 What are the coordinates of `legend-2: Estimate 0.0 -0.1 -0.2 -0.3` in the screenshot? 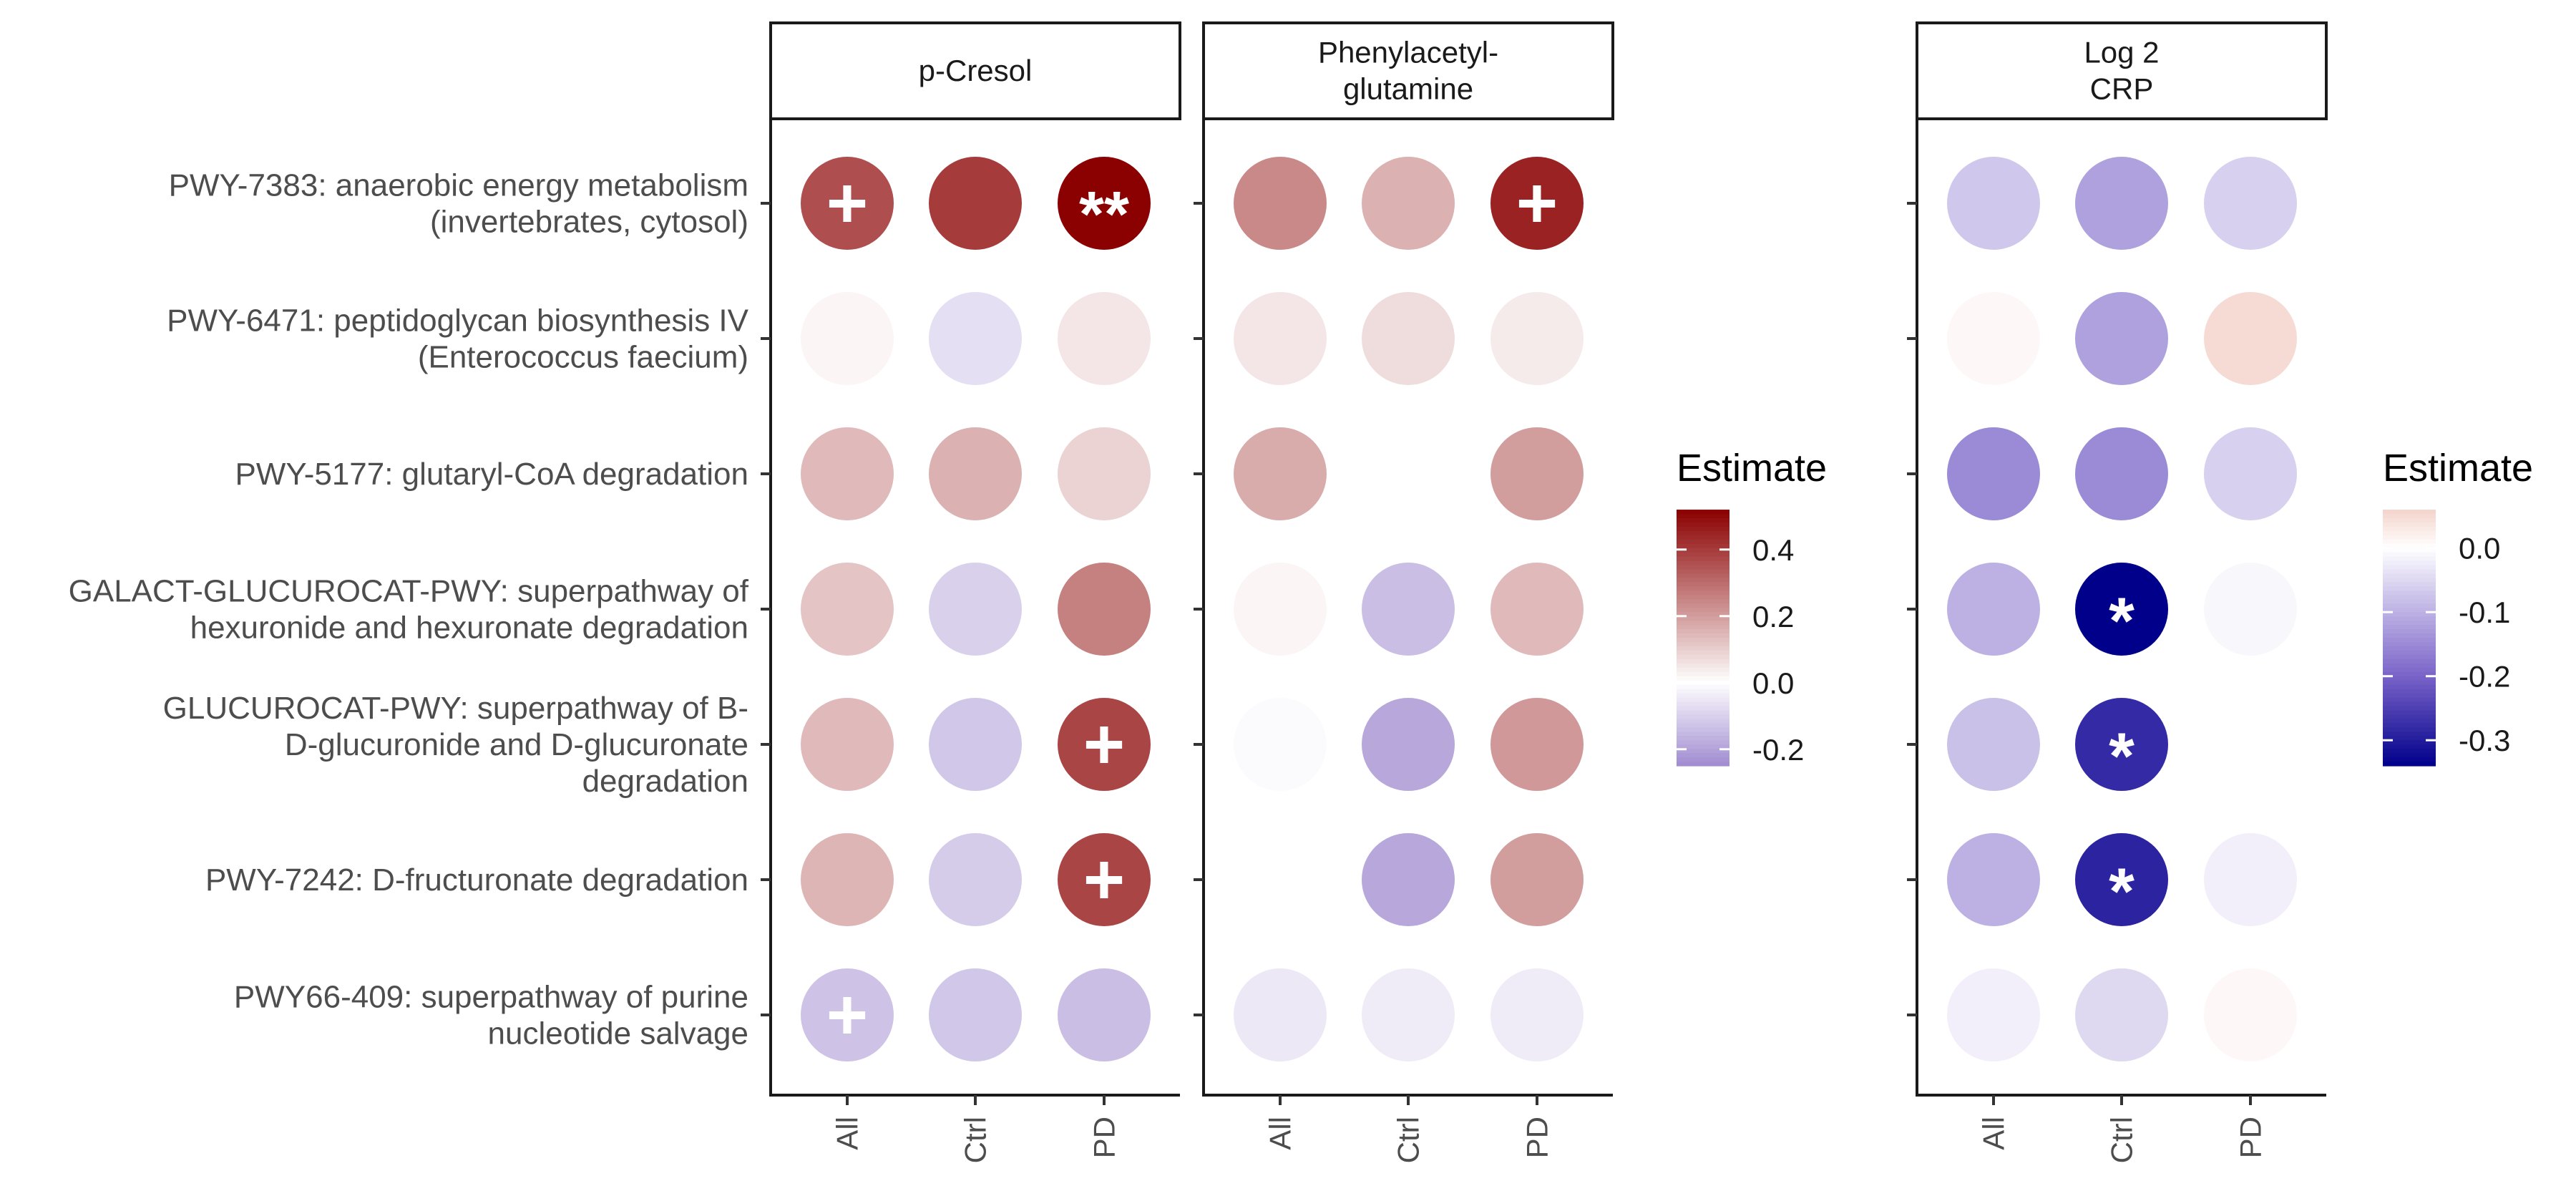 It's located at (2458, 607).